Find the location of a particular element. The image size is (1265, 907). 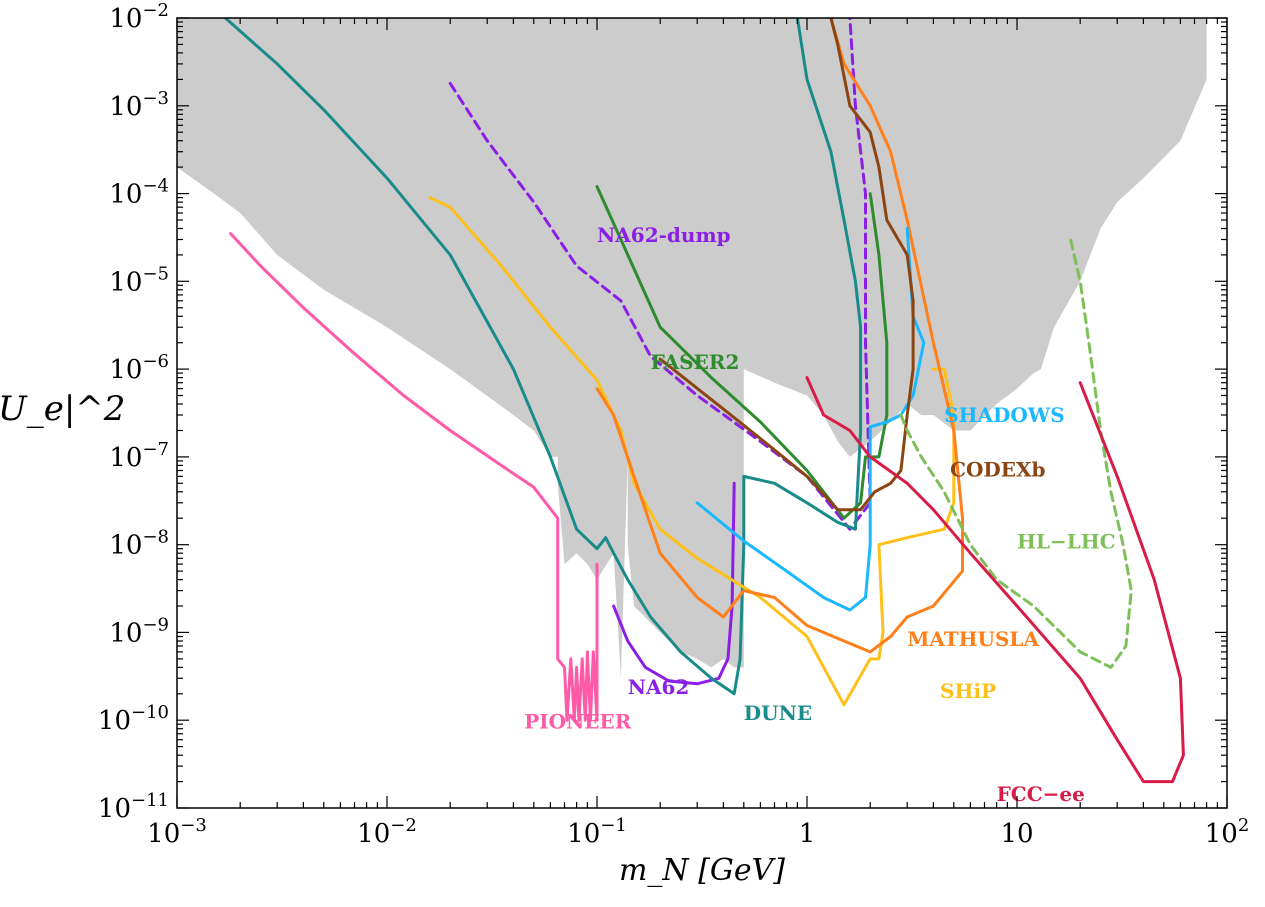

y-tick-label: 10⁻⁹ is located at coordinates (139, 631).